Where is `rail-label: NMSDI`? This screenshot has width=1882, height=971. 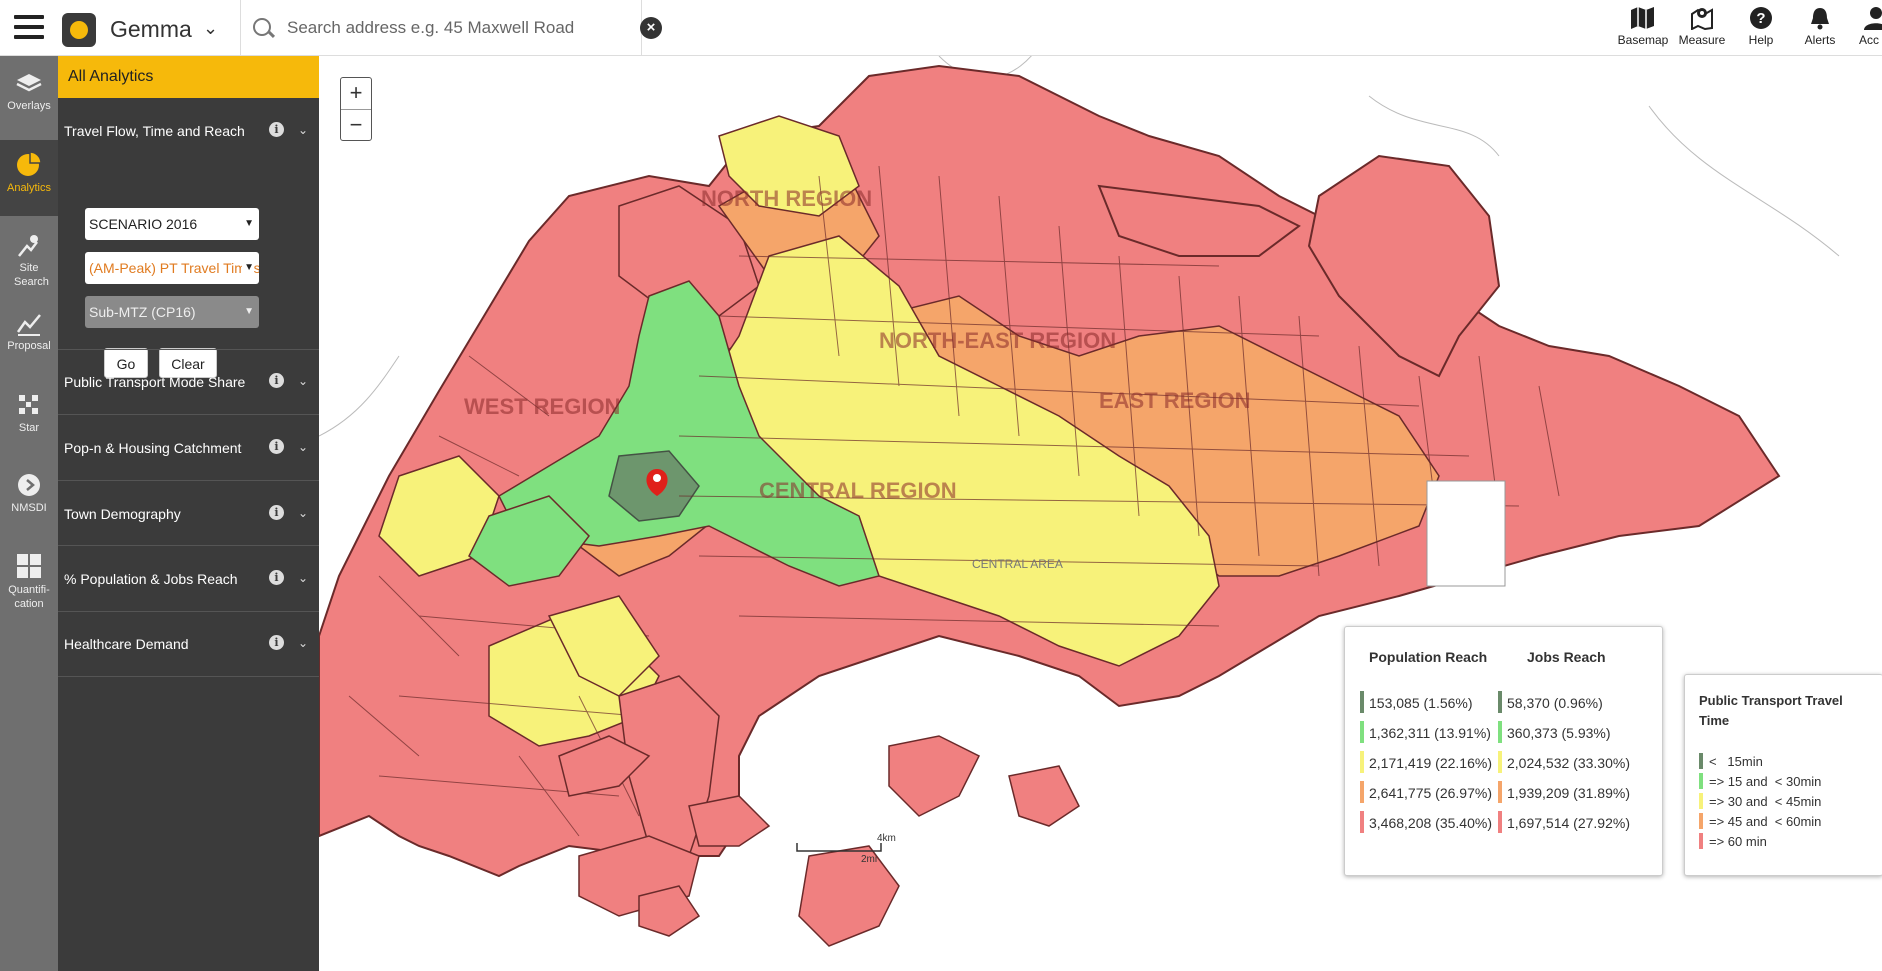 rail-label: NMSDI is located at coordinates (29, 508).